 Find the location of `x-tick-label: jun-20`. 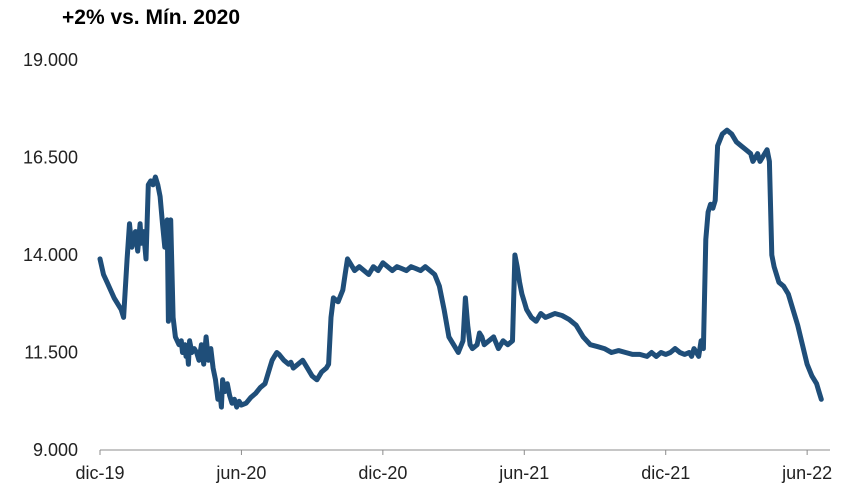

x-tick-label: jun-20 is located at coordinates (240, 473).